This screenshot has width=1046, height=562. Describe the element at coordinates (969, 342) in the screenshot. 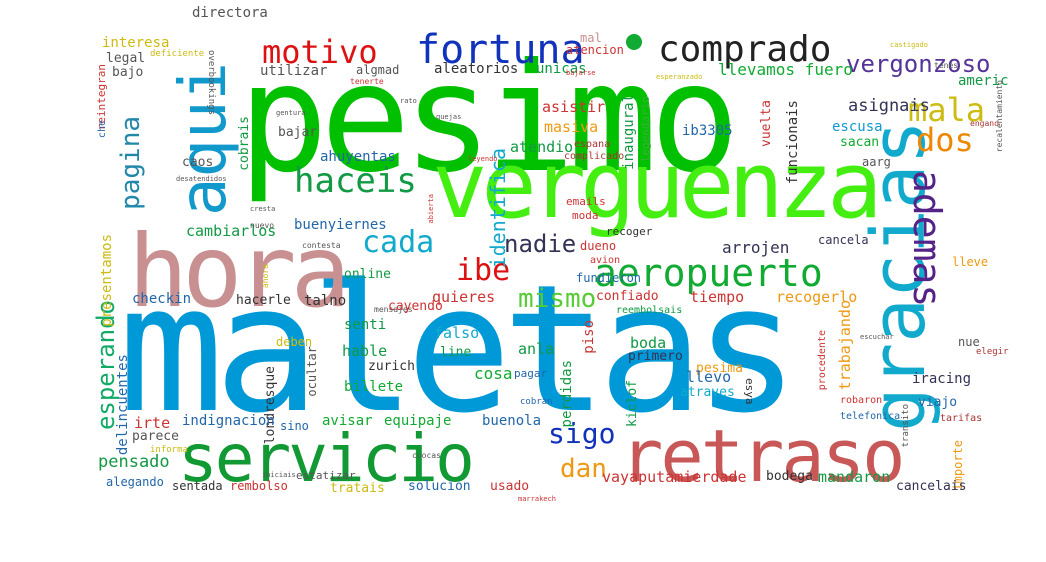

I see `word-nue: nue` at that location.